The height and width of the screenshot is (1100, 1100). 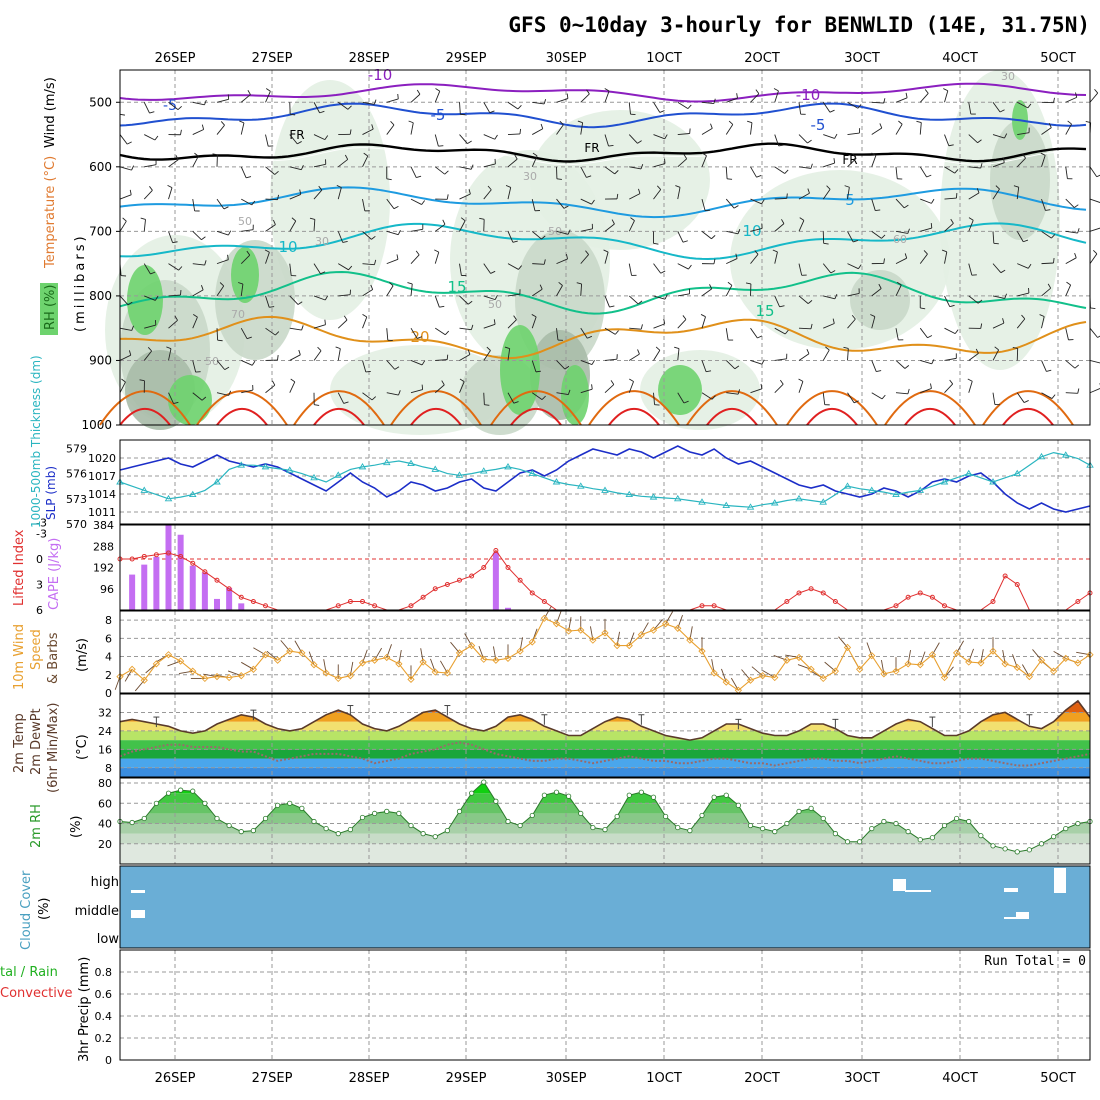 What do you see at coordinates (808, 95) in the screenshot?
I see `contour-label: -10` at bounding box center [808, 95].